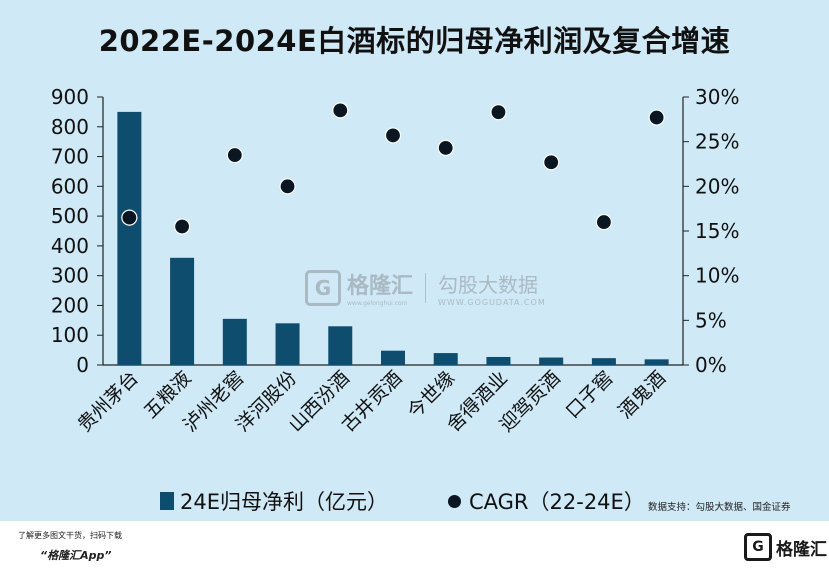  What do you see at coordinates (557, 502) in the screenshot?
I see `legend-dot-label: CAGR（22-24E）` at bounding box center [557, 502].